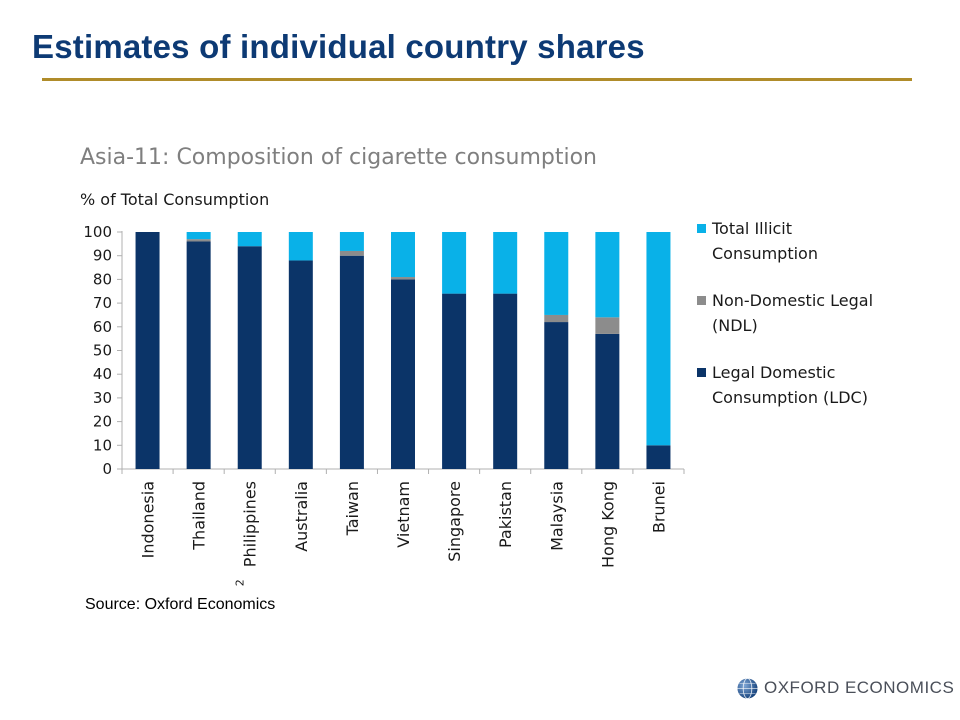 The width and height of the screenshot is (960, 720). I want to click on y-tick-label: 90, so click(102, 256).